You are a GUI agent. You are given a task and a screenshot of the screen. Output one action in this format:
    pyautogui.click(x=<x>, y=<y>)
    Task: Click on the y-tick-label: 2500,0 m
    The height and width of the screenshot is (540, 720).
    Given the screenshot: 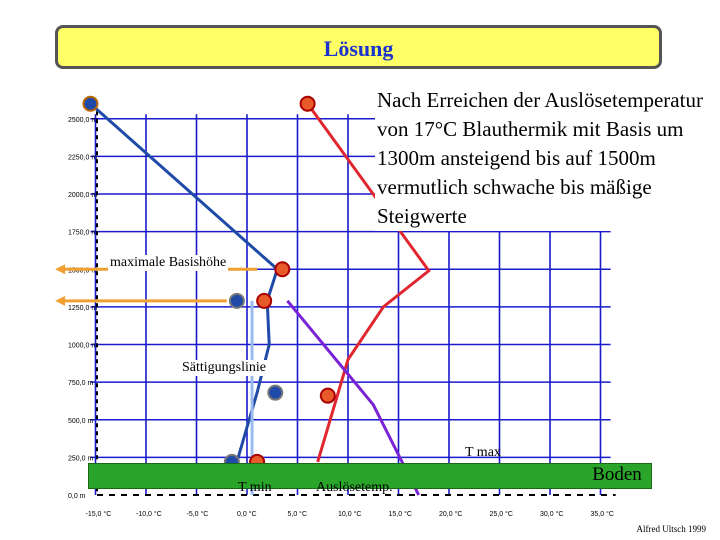 What is the action you would take?
    pyautogui.click(x=82, y=120)
    